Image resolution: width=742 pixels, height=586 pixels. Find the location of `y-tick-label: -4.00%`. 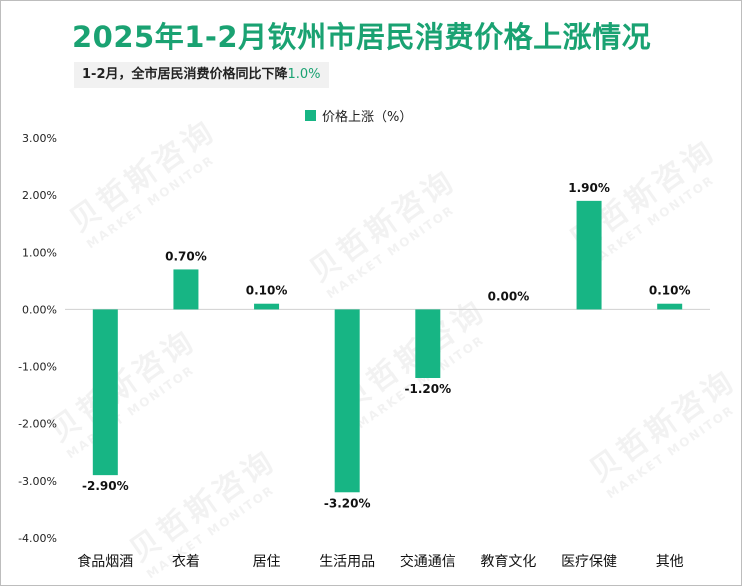

y-tick-label: -4.00% is located at coordinates (37, 538).